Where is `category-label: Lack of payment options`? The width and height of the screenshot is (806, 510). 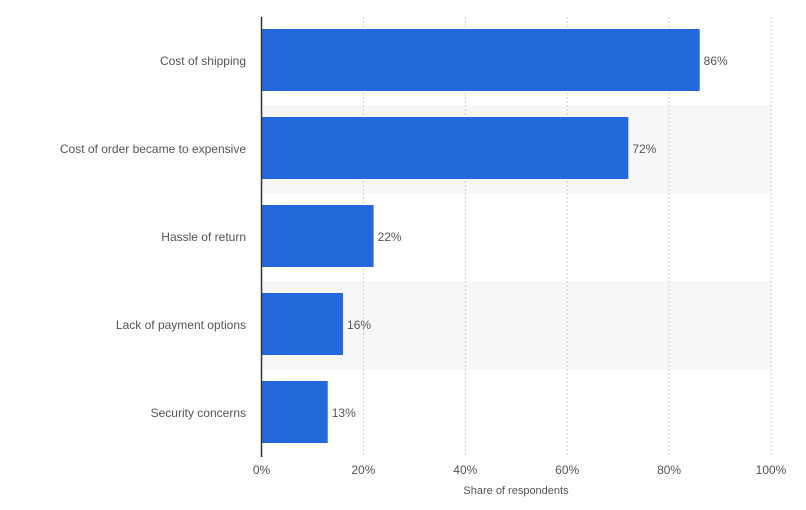 category-label: Lack of payment options is located at coordinates (181, 325).